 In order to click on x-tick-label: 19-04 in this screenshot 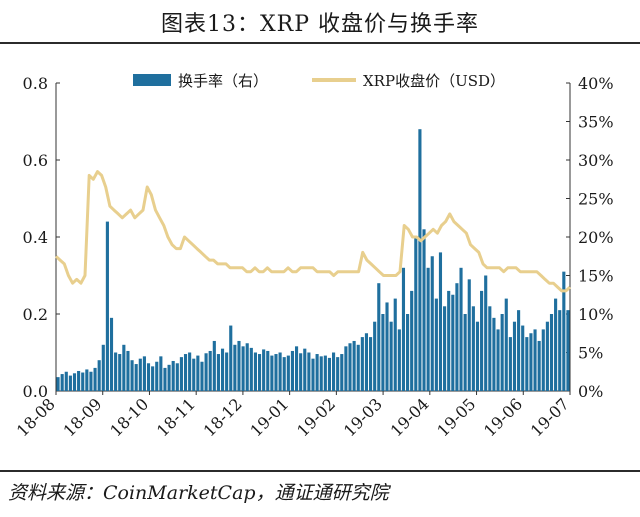, I will do `click(410, 417)`.